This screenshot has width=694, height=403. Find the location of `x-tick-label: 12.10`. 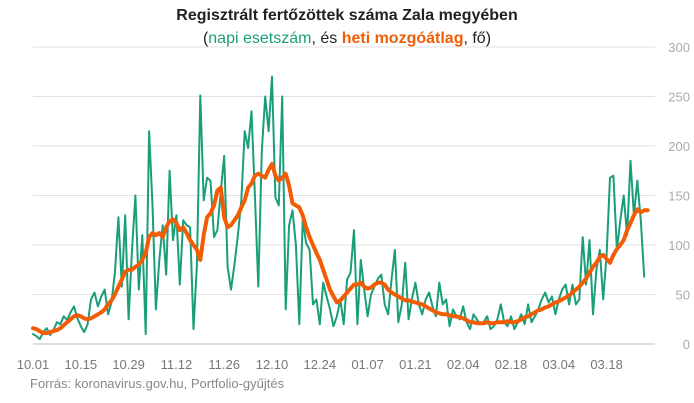

x-tick-label: 12.10 is located at coordinates (272, 364).